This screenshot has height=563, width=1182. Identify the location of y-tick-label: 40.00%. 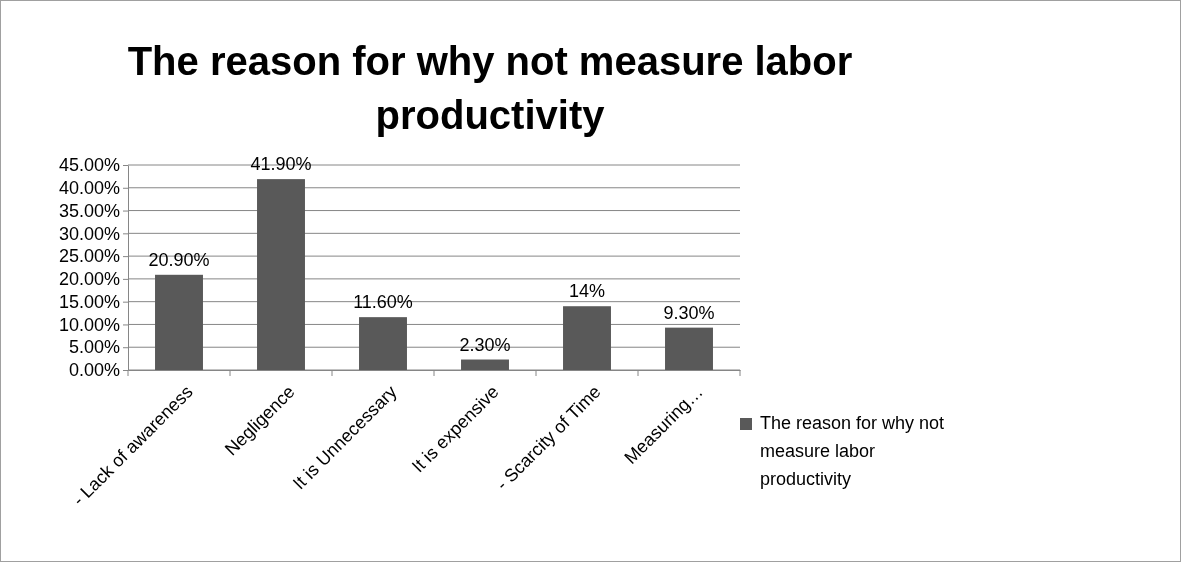
(89, 188).